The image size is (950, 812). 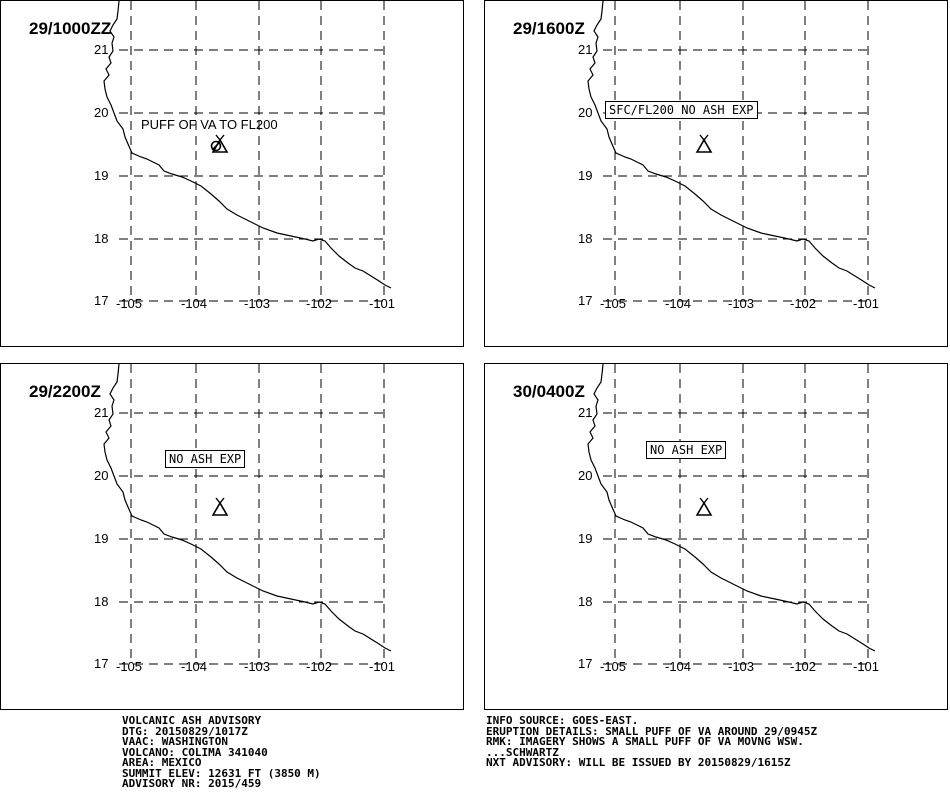 I want to click on panel-title: 29/2200Z, so click(x=65, y=391).